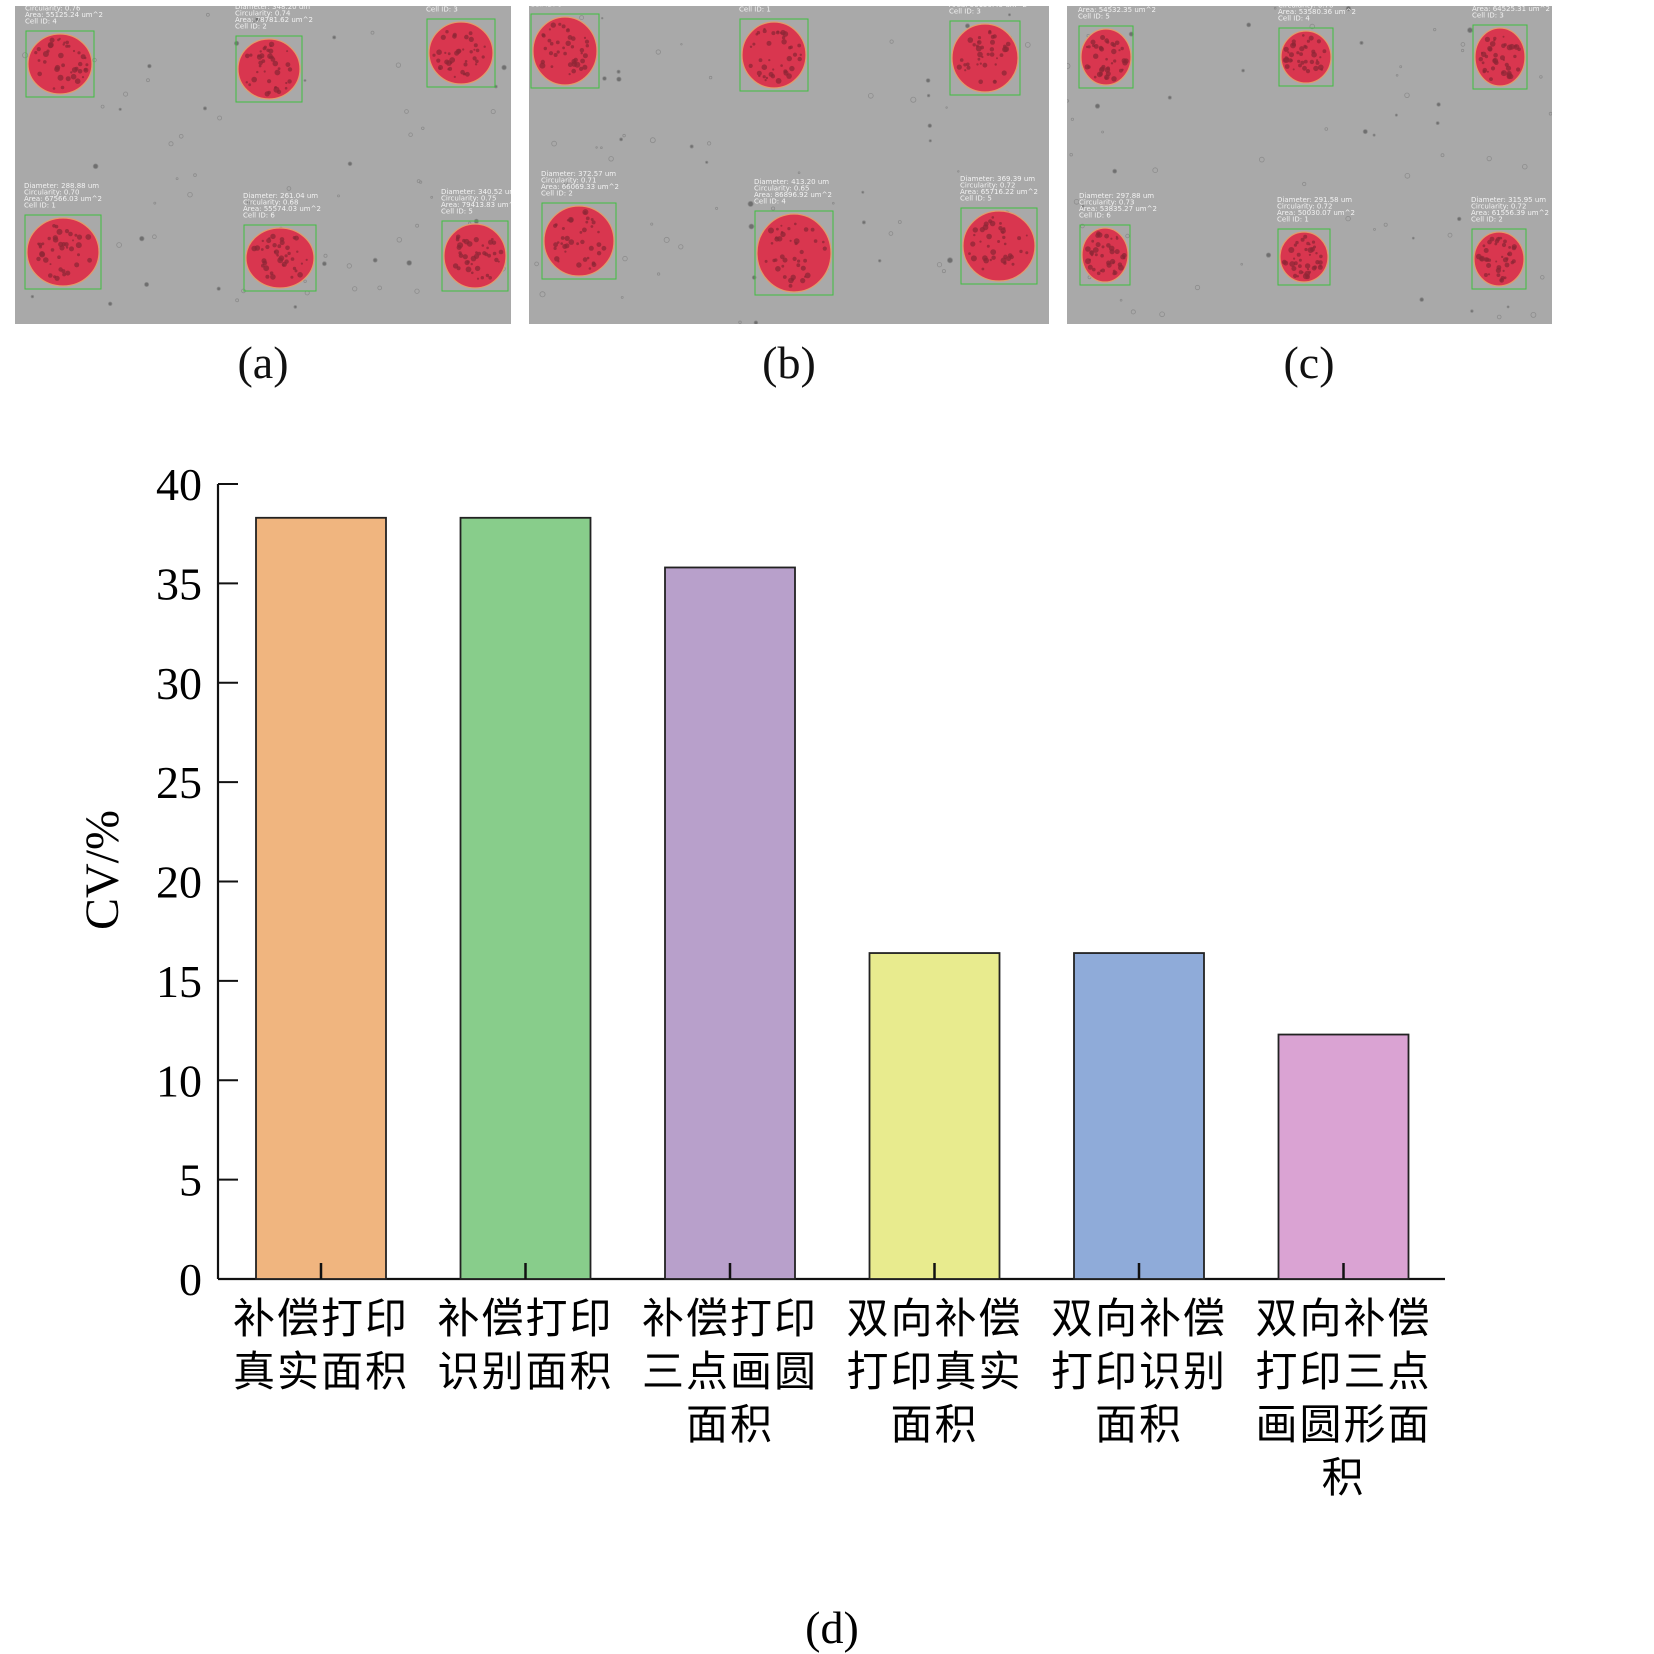  I want to click on cell-info-line: Diameter: 348.20 um, so click(272, 8).